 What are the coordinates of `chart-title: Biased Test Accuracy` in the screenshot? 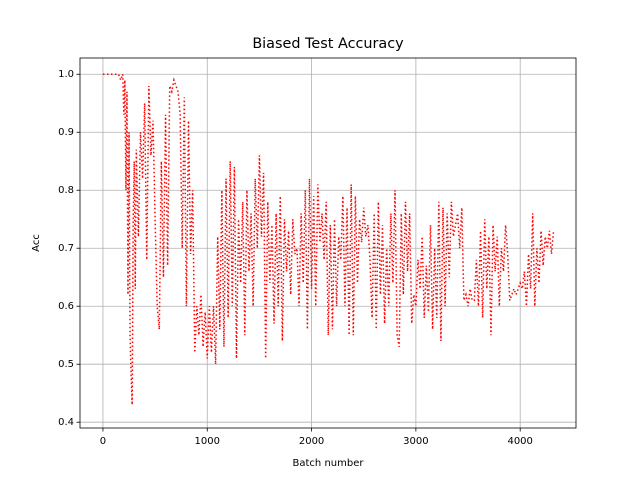 It's located at (328, 44).